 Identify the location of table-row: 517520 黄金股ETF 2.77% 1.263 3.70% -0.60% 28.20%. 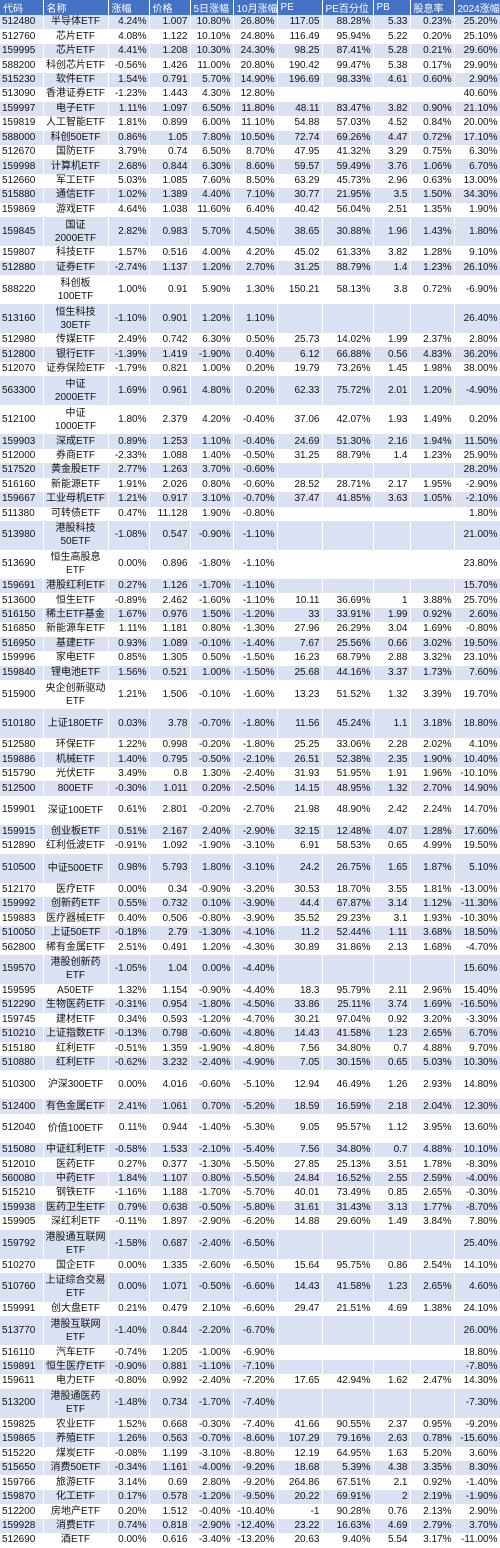
(250, 470).